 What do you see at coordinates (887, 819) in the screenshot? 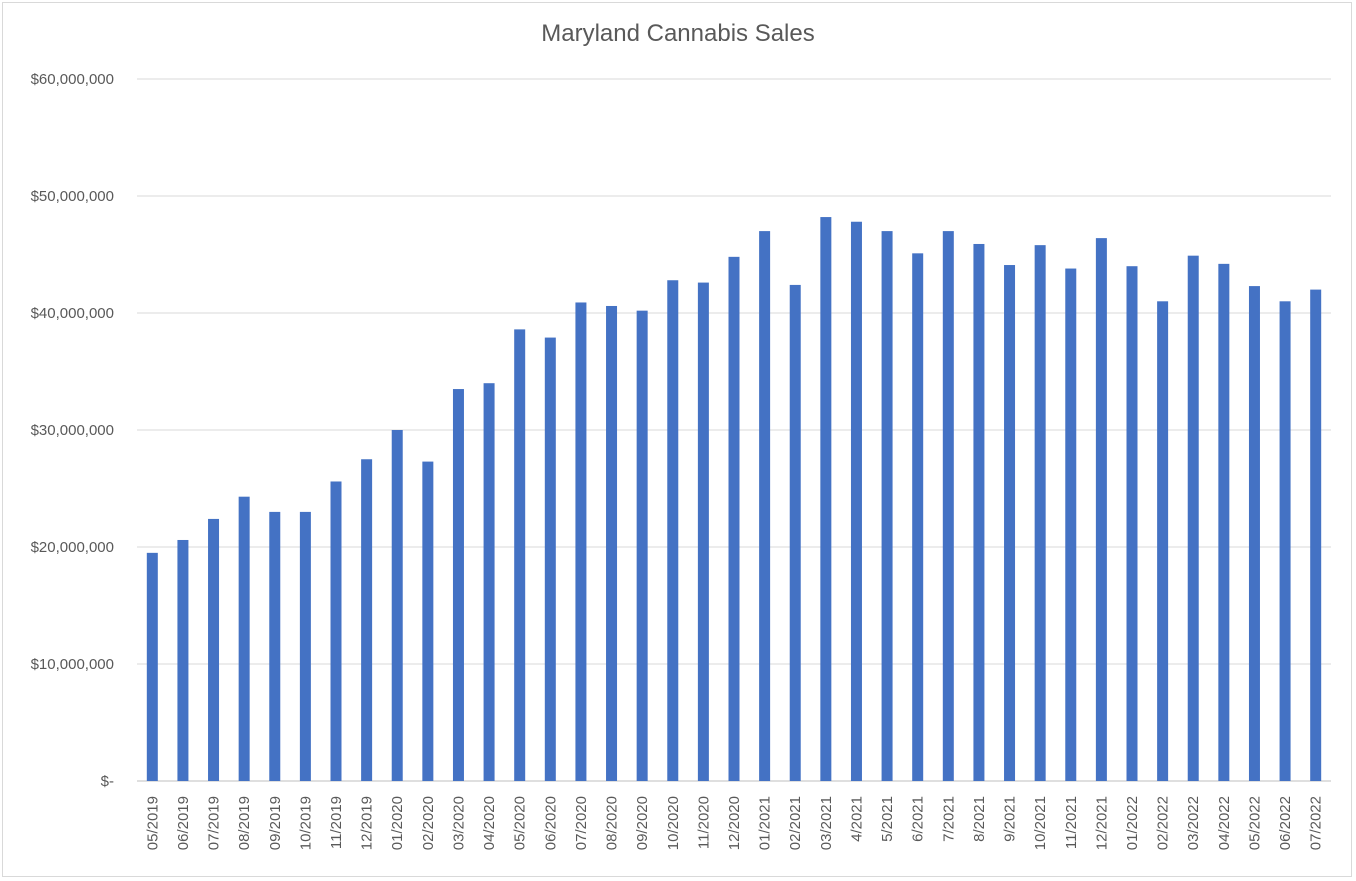
I see `x-tick-label: 5/2021` at bounding box center [887, 819].